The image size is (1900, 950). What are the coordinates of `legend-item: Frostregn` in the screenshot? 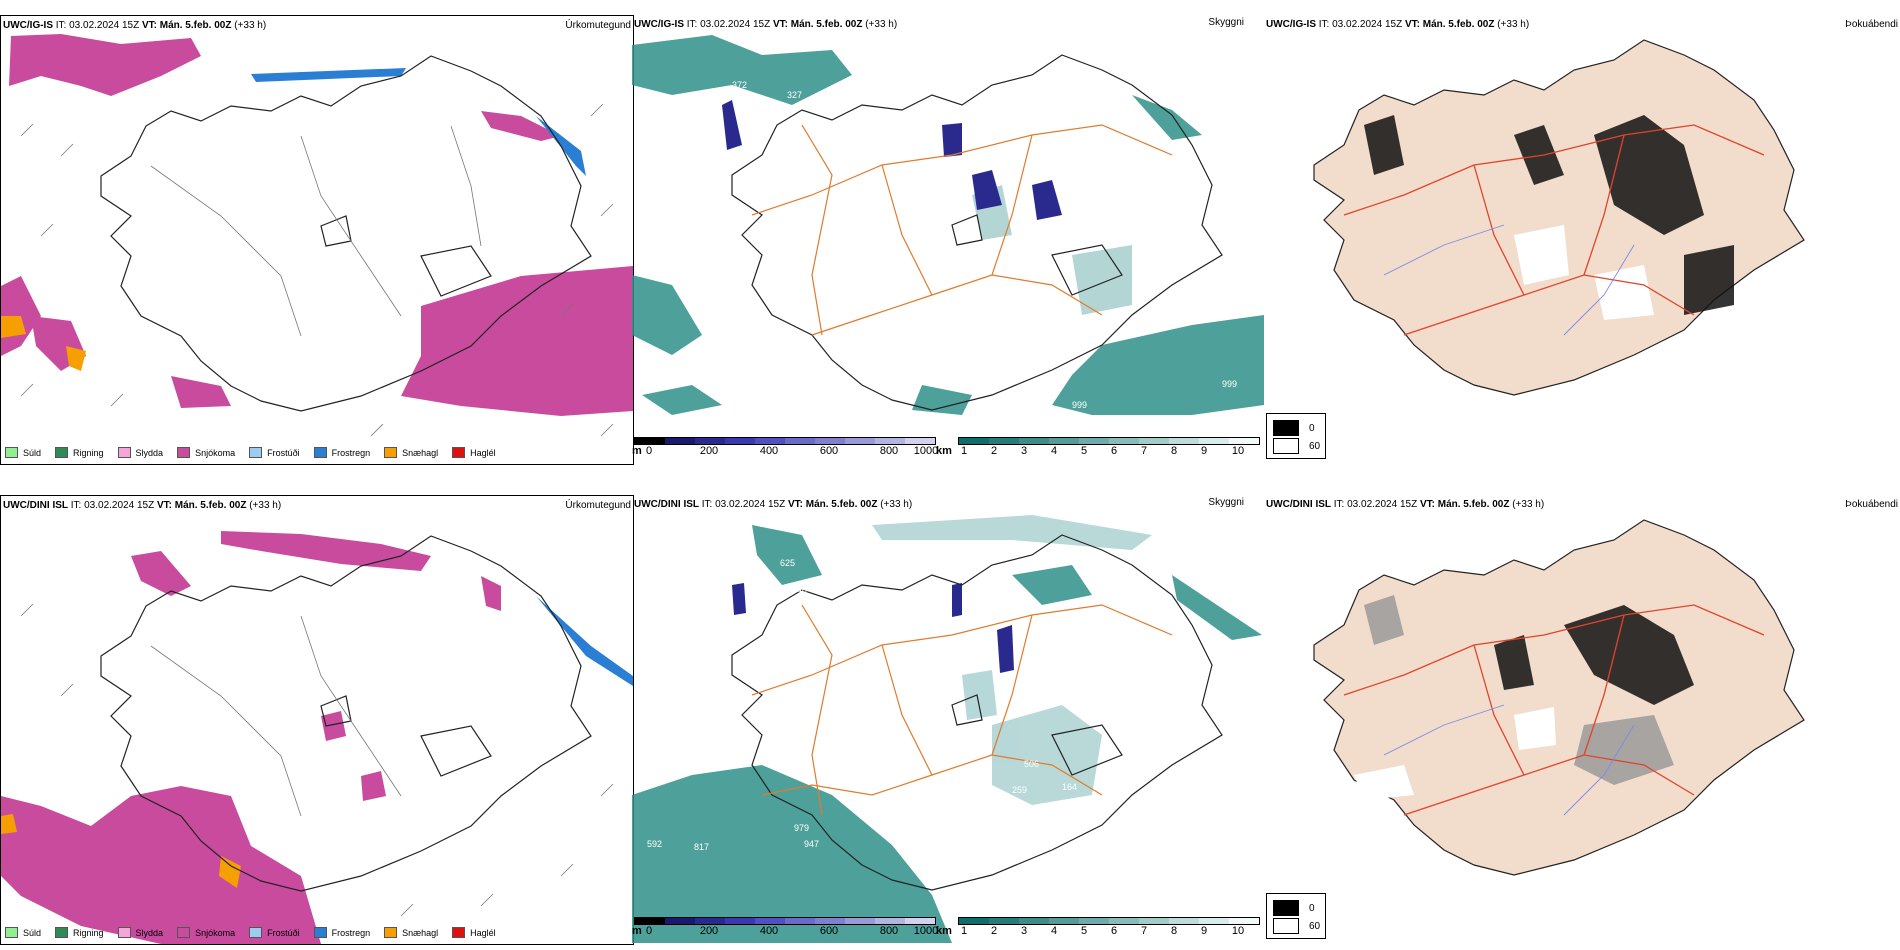 It's located at (342, 452).